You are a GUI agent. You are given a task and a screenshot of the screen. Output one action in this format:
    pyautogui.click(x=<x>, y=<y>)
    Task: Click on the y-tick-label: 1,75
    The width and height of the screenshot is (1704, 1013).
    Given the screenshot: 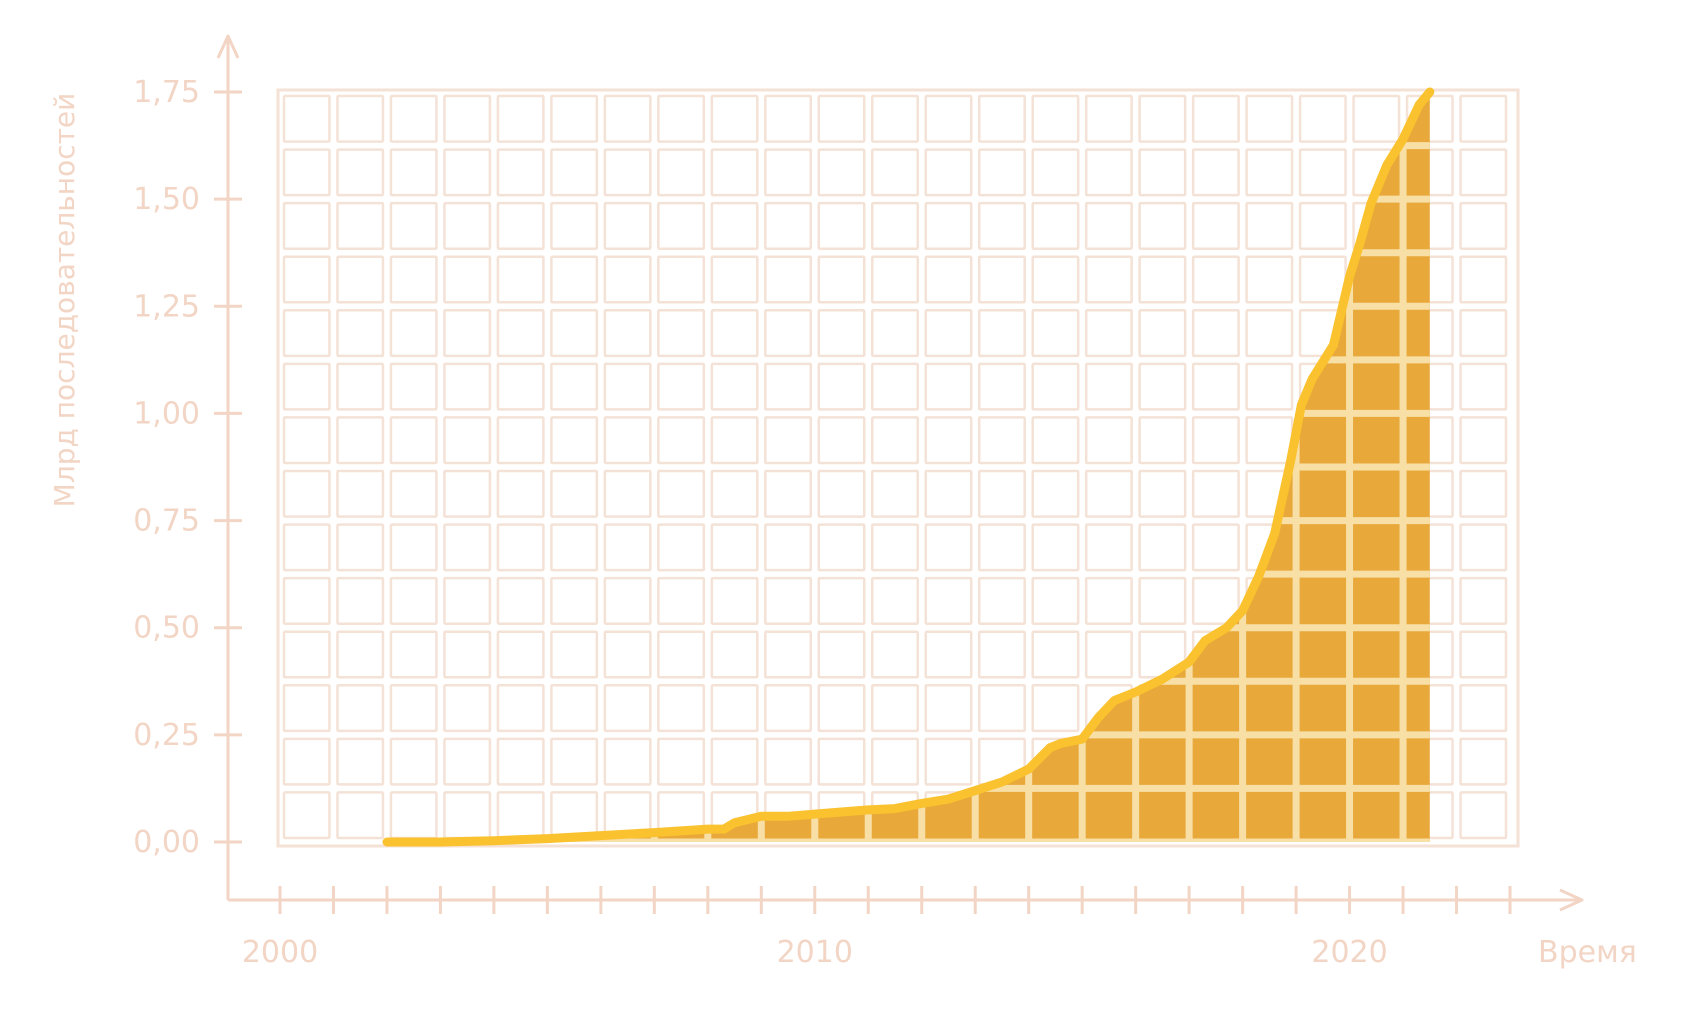 What is the action you would take?
    pyautogui.click(x=166, y=92)
    